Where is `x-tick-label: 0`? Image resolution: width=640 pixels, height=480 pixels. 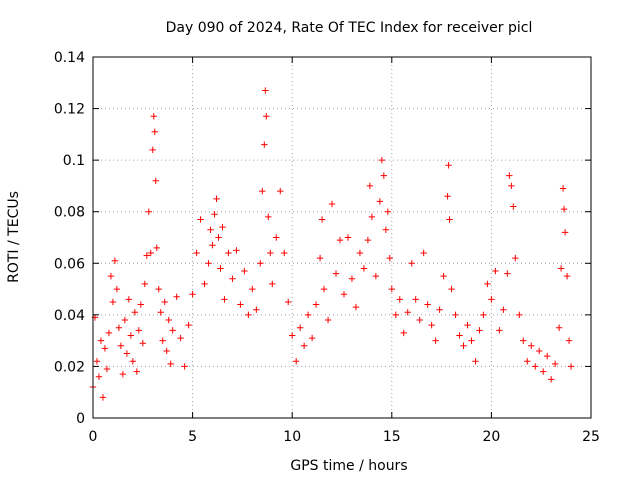 x-tick-label: 0 is located at coordinates (93, 437).